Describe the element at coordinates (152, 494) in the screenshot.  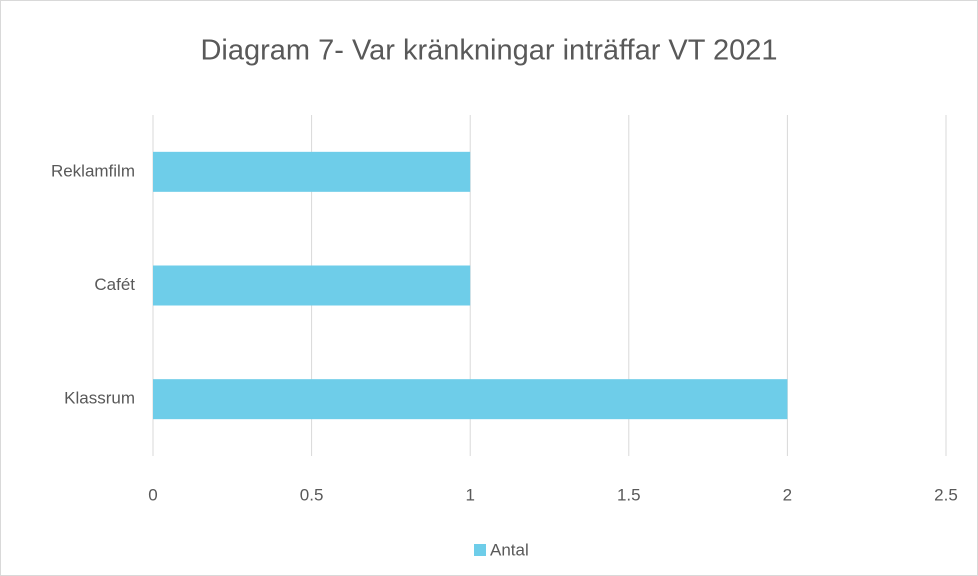
I see `x-tick-label: 0` at that location.